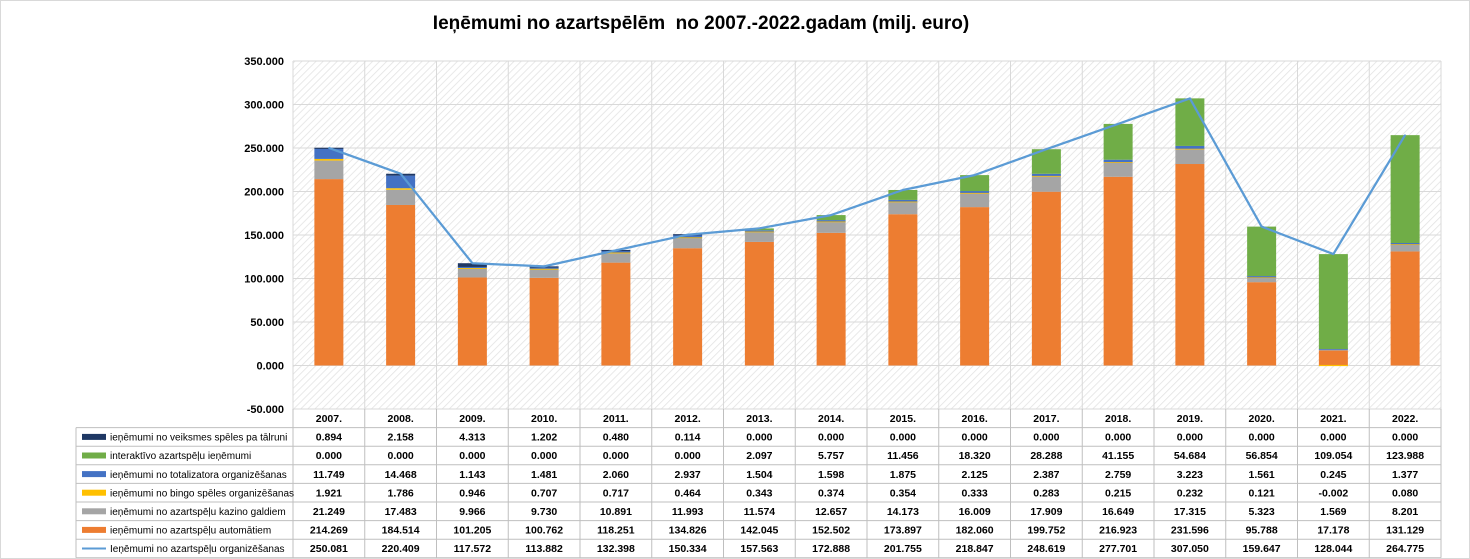  Describe the element at coordinates (264, 149) in the screenshot. I see `y-tick-label: 250.000` at that location.